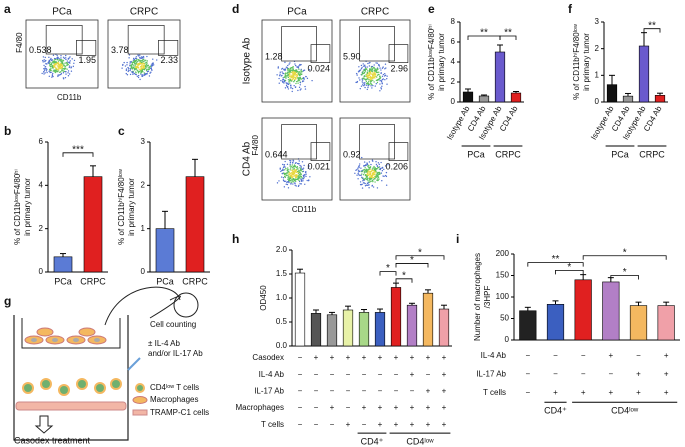 This screenshot has width=685, height=447. Describe the element at coordinates (260, 407) in the screenshot. I see `row-label: Macrophages` at that location.